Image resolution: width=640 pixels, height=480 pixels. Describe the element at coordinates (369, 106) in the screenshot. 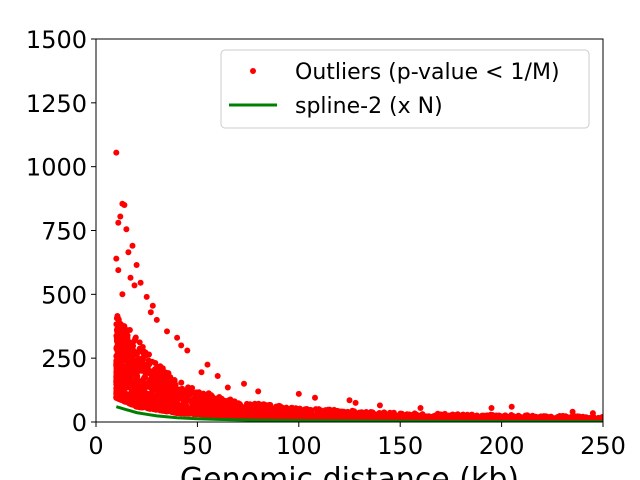

I see `legend-label-spline: spline-2 (x N)` at that location.